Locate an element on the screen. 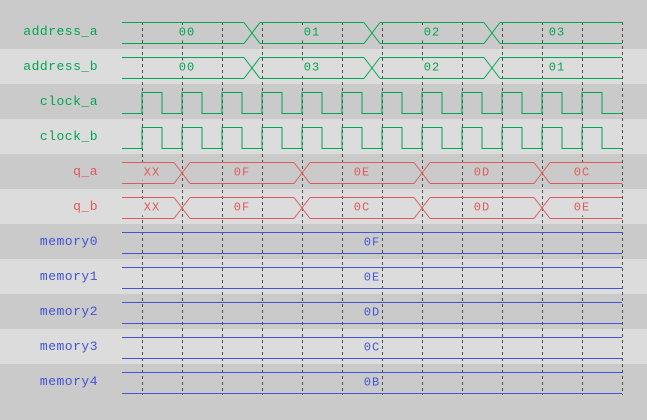 The image size is (647, 420). waveform-track-memory3 is located at coordinates (372, 346).